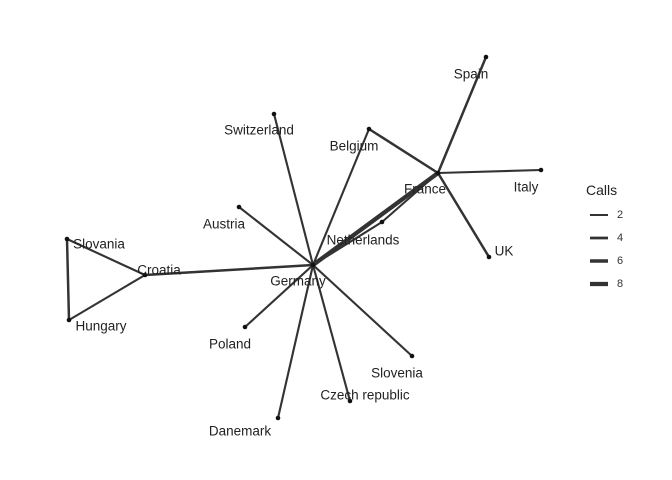 The image size is (672, 480). Describe the element at coordinates (365, 395) in the screenshot. I see `node-label-czech-republic: Czech republic` at that location.